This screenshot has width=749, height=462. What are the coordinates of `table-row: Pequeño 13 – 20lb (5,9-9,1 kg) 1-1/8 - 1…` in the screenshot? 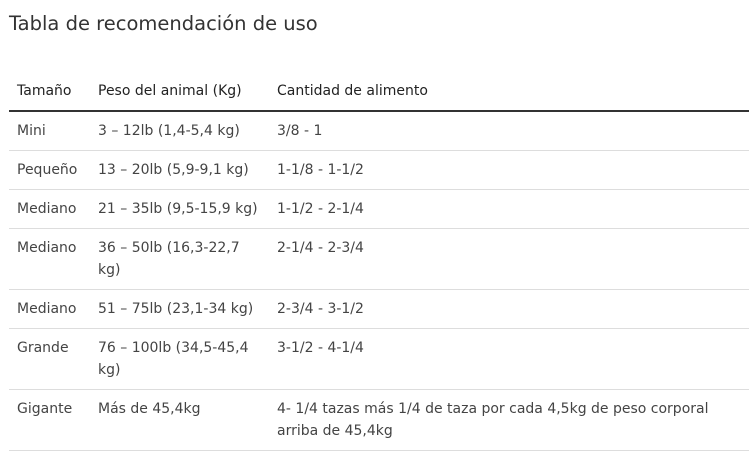 It's located at (379, 170).